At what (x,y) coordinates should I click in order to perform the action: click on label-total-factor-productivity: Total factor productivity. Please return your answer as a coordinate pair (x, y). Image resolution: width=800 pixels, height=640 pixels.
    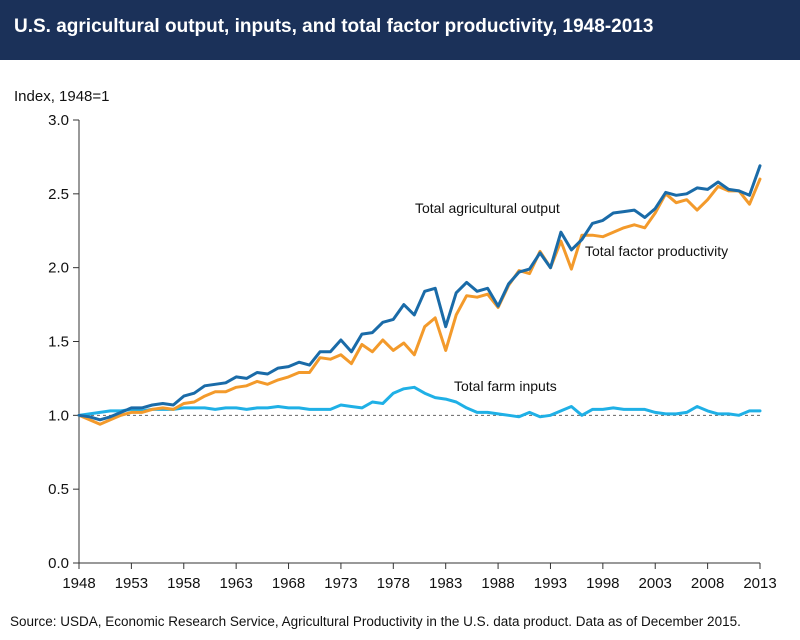
    Looking at the image, I should click on (656, 251).